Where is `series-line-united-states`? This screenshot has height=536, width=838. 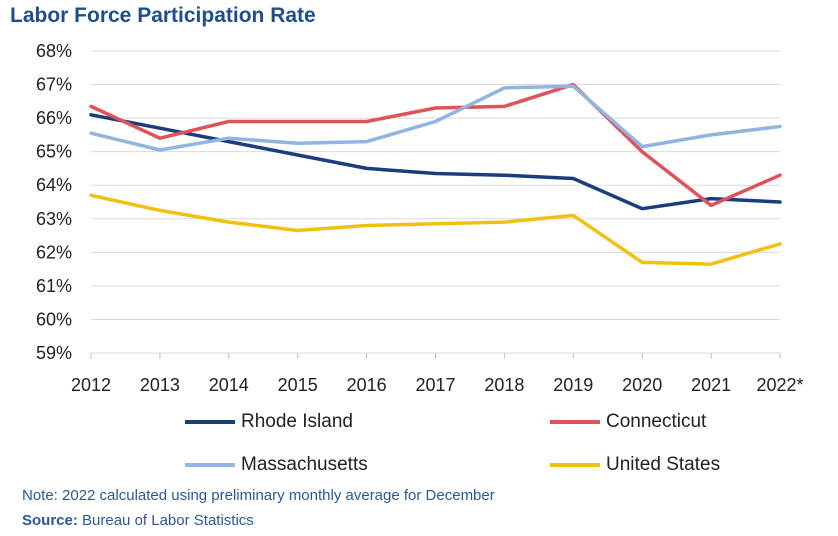
series-line-united-states is located at coordinates (435, 229).